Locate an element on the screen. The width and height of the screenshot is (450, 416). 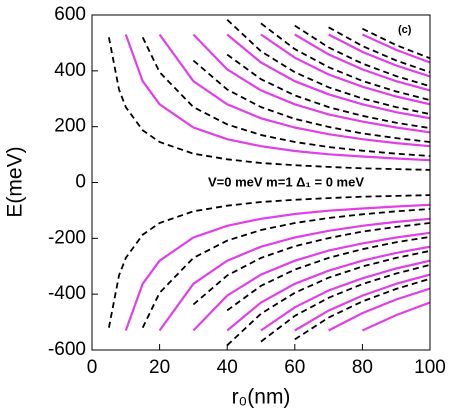
x-tick-label: 60 is located at coordinates (294, 367).